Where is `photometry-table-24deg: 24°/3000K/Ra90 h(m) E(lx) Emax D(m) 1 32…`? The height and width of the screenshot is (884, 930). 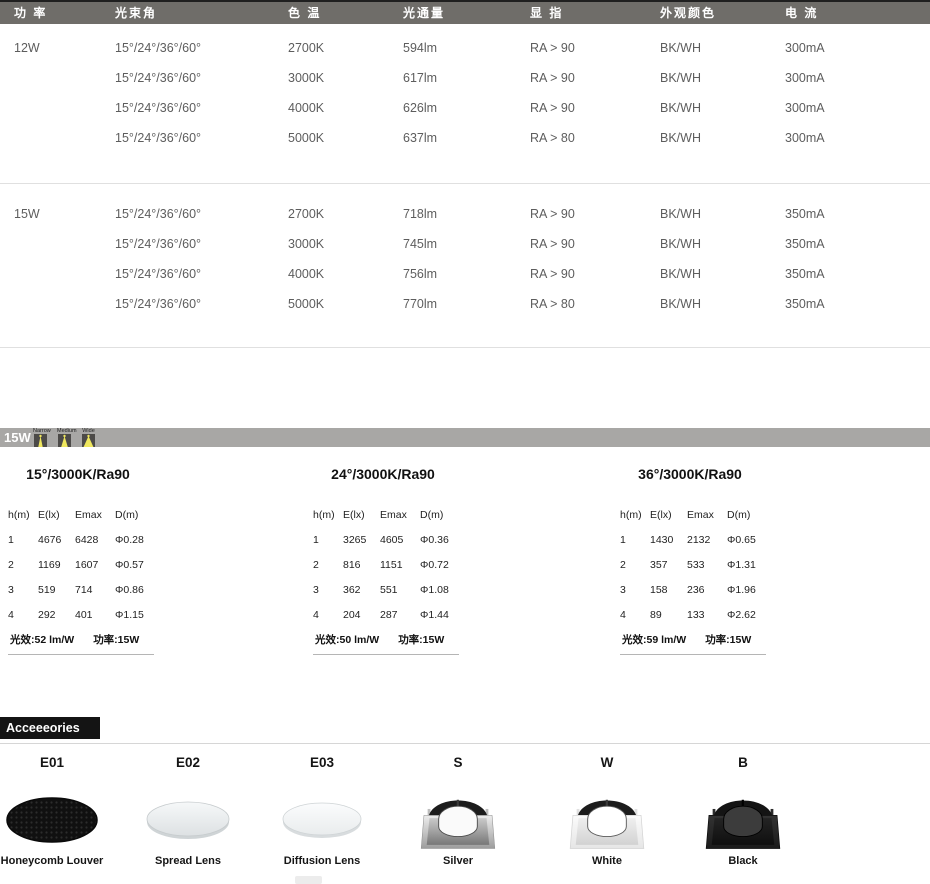
photometry-table-24deg: 24°/3000K/Ra90 h(m) E(lx) Emax D(m) 1 32… is located at coordinates (389, 560).